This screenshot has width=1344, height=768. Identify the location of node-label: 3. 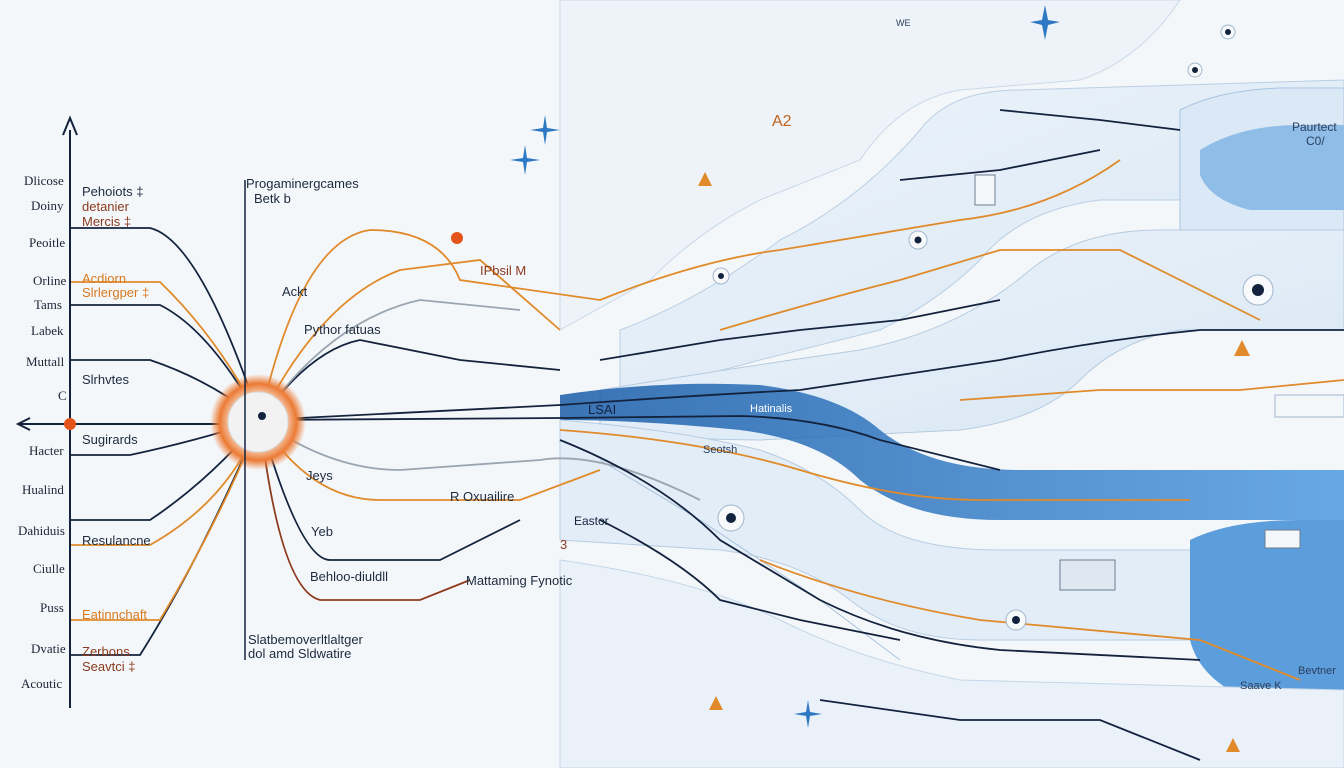
(564, 544).